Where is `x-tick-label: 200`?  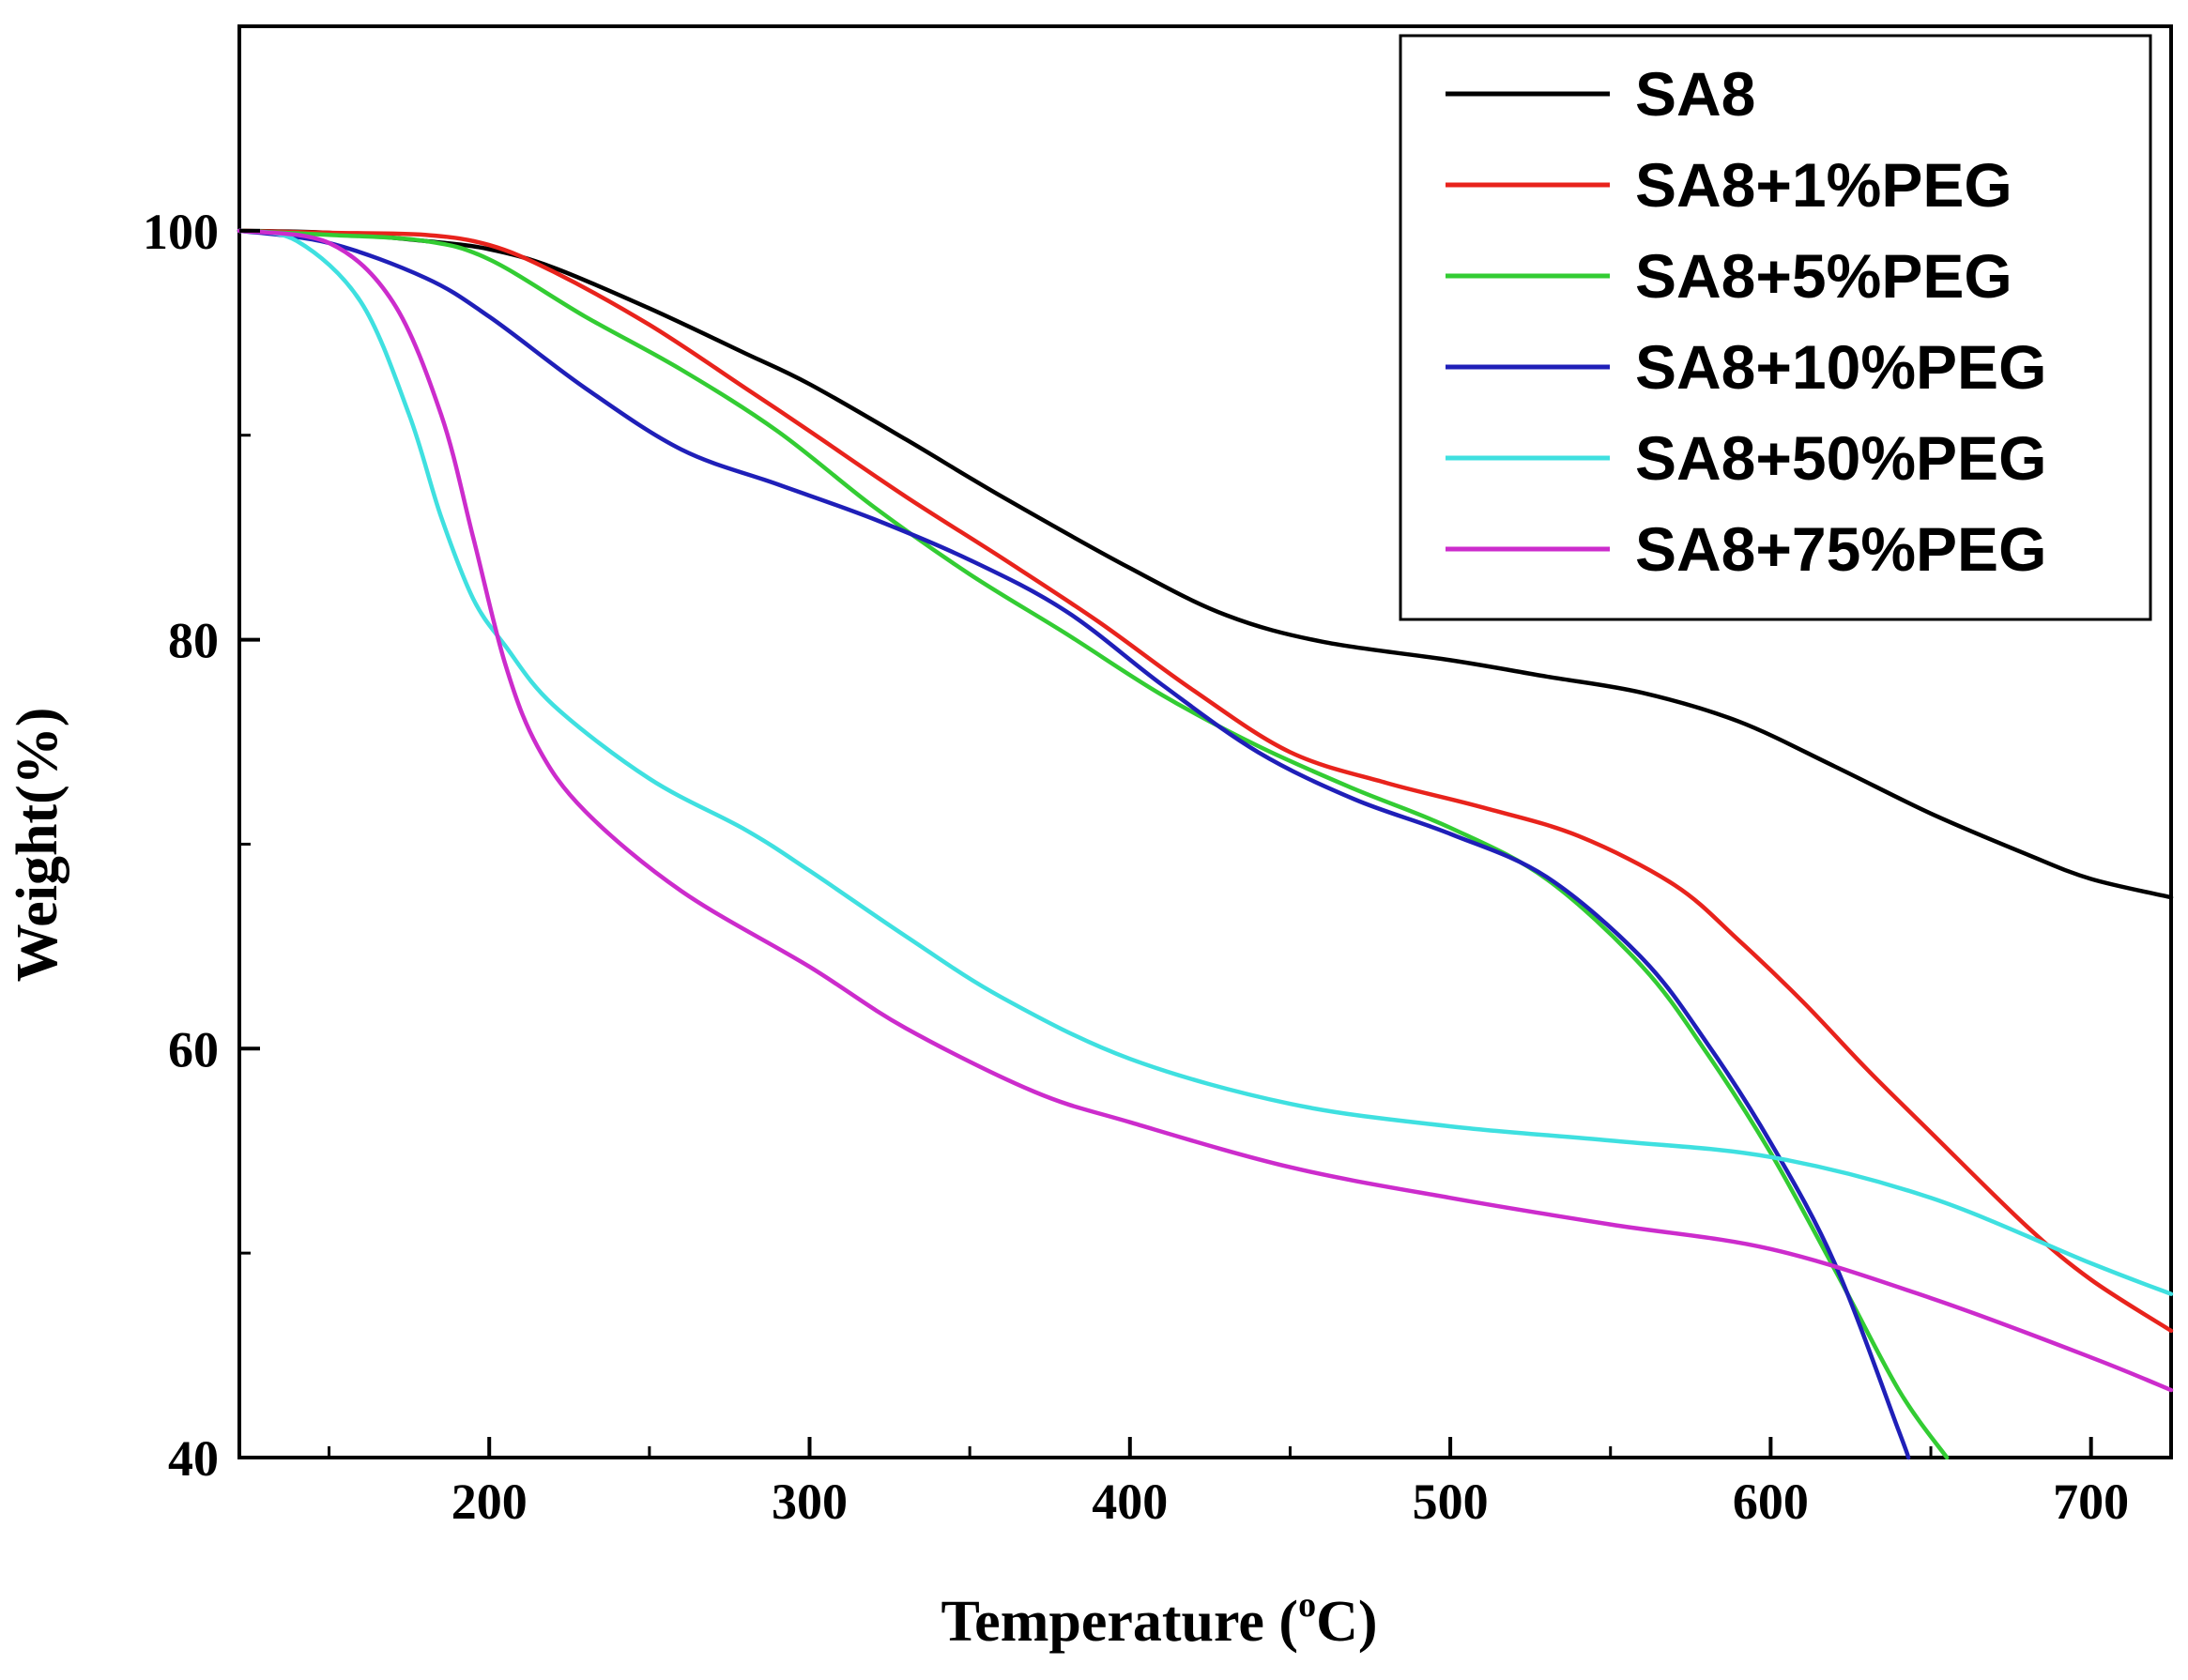 x-tick-label: 200 is located at coordinates (489, 1502).